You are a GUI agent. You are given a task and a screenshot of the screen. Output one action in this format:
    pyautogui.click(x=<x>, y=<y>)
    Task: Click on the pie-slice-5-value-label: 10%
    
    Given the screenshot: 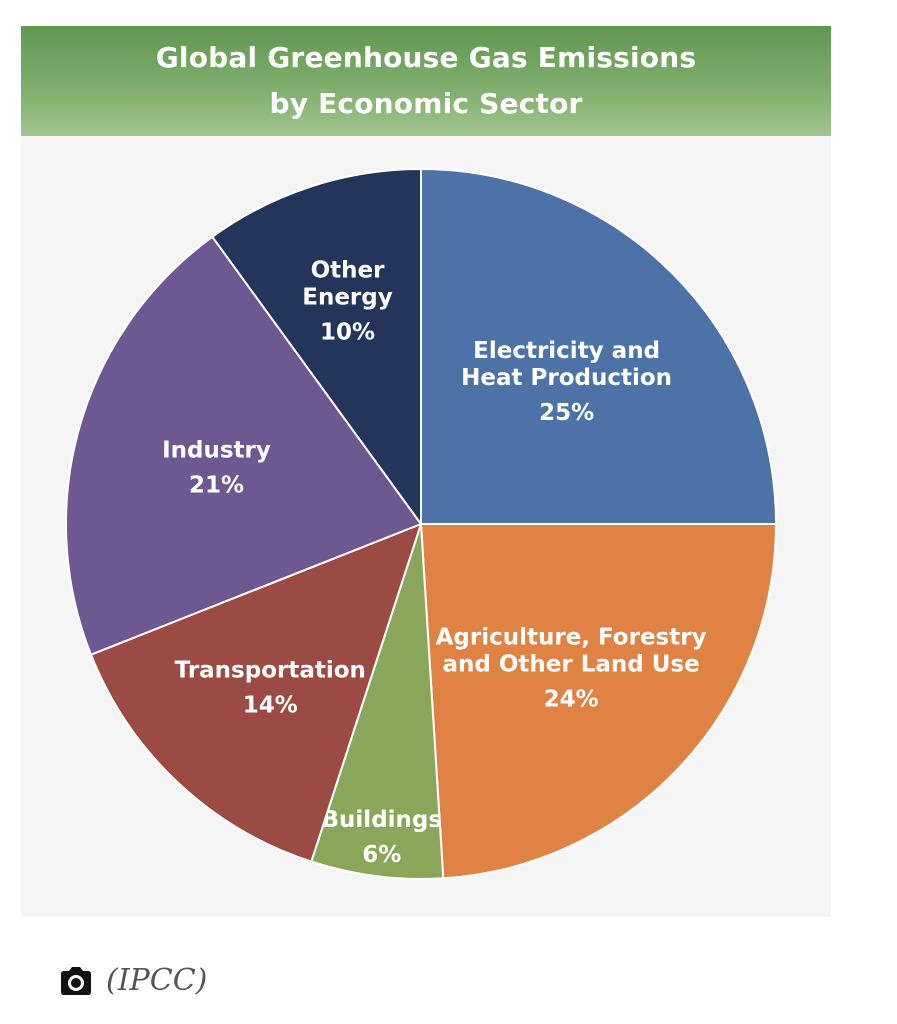 What is the action you would take?
    pyautogui.click(x=347, y=332)
    